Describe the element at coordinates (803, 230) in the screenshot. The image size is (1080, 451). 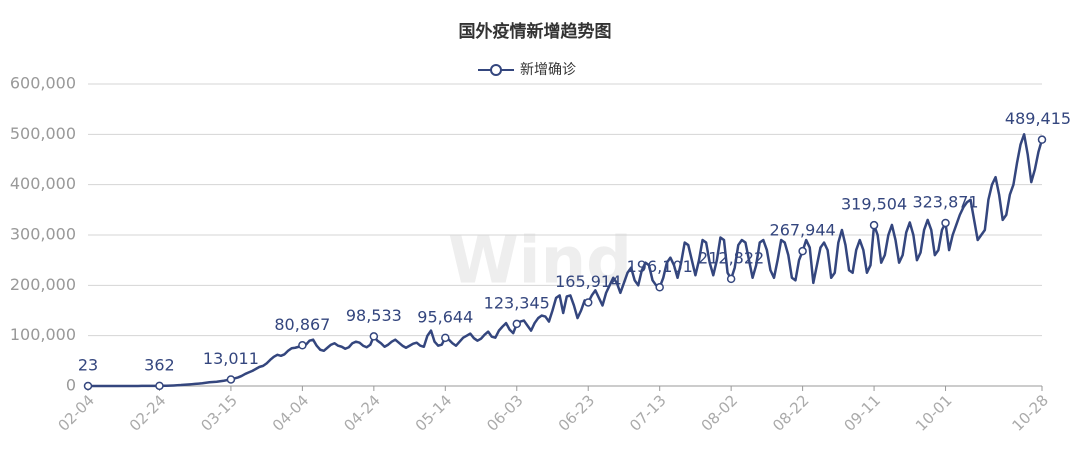
I see `data-label: 267,944` at that location.